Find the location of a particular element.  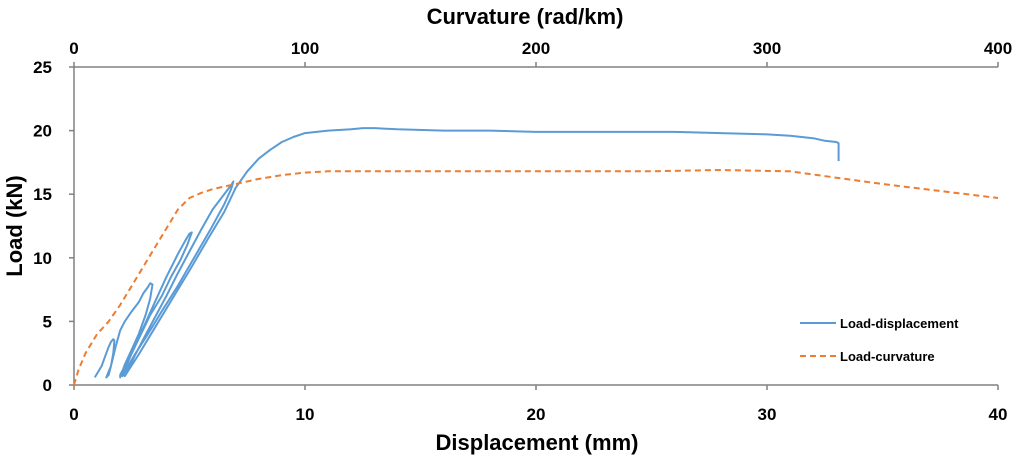

y-tick-label: 10 is located at coordinates (42, 258).